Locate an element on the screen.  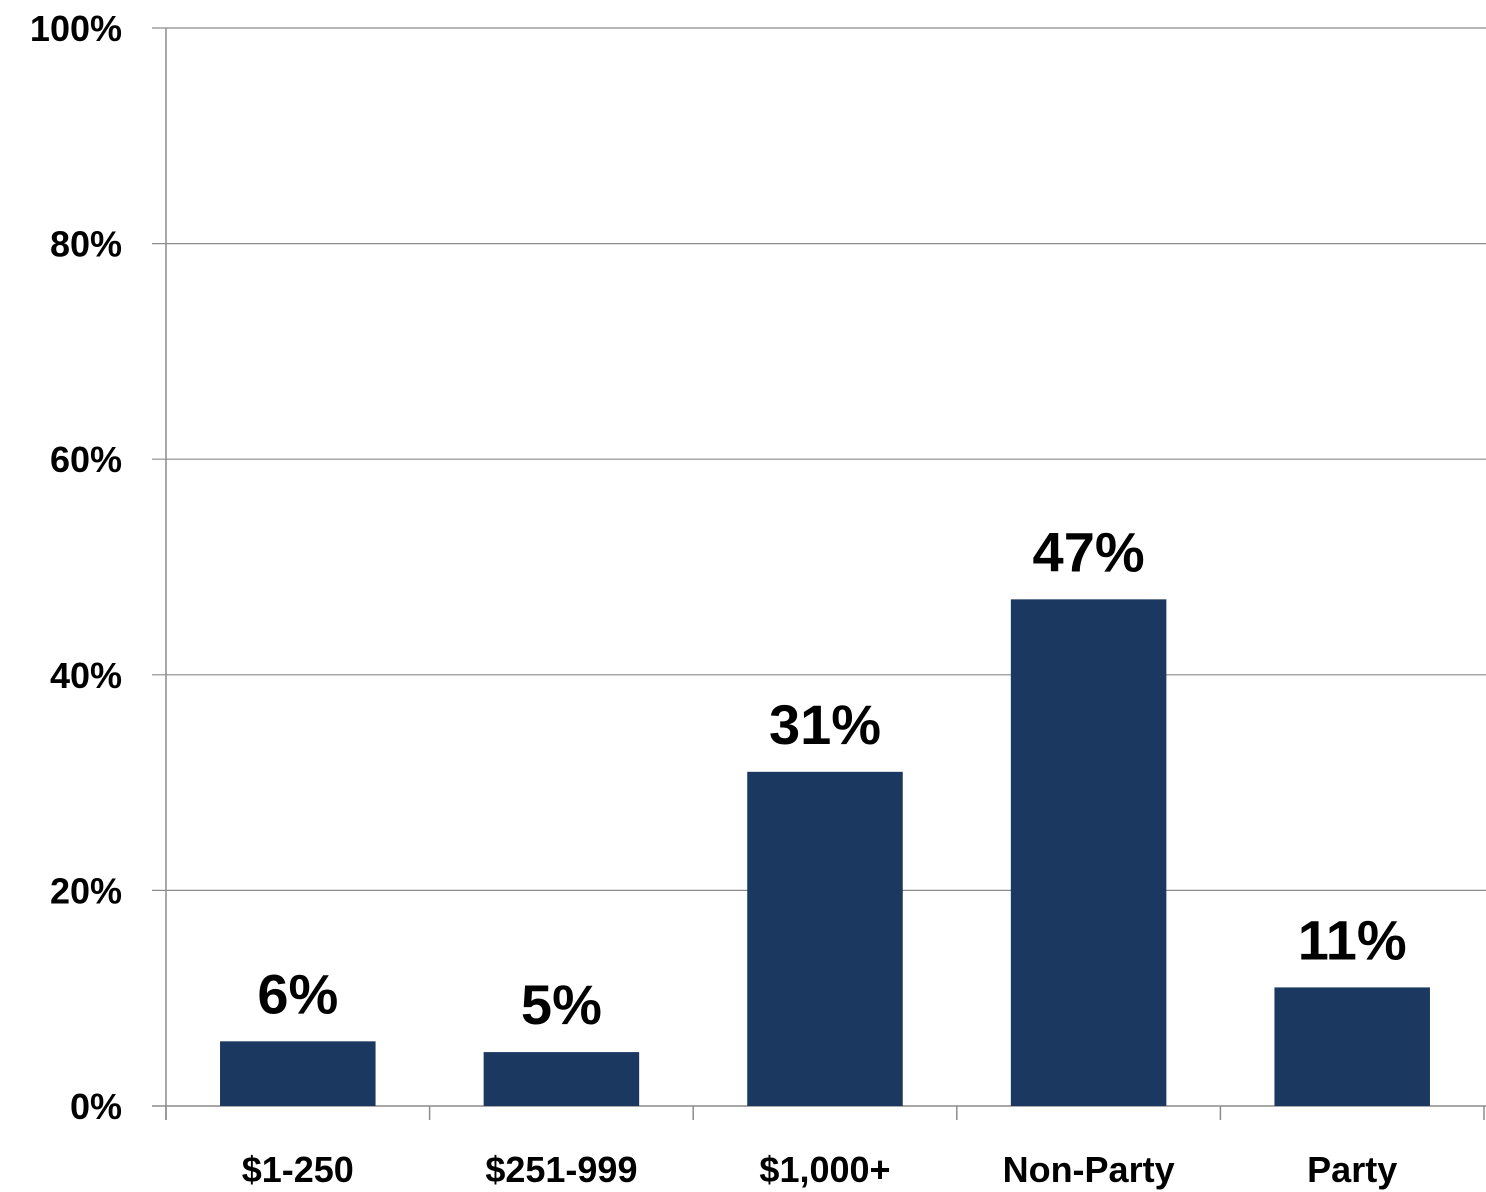
data-label: 5% is located at coordinates (561, 1004).